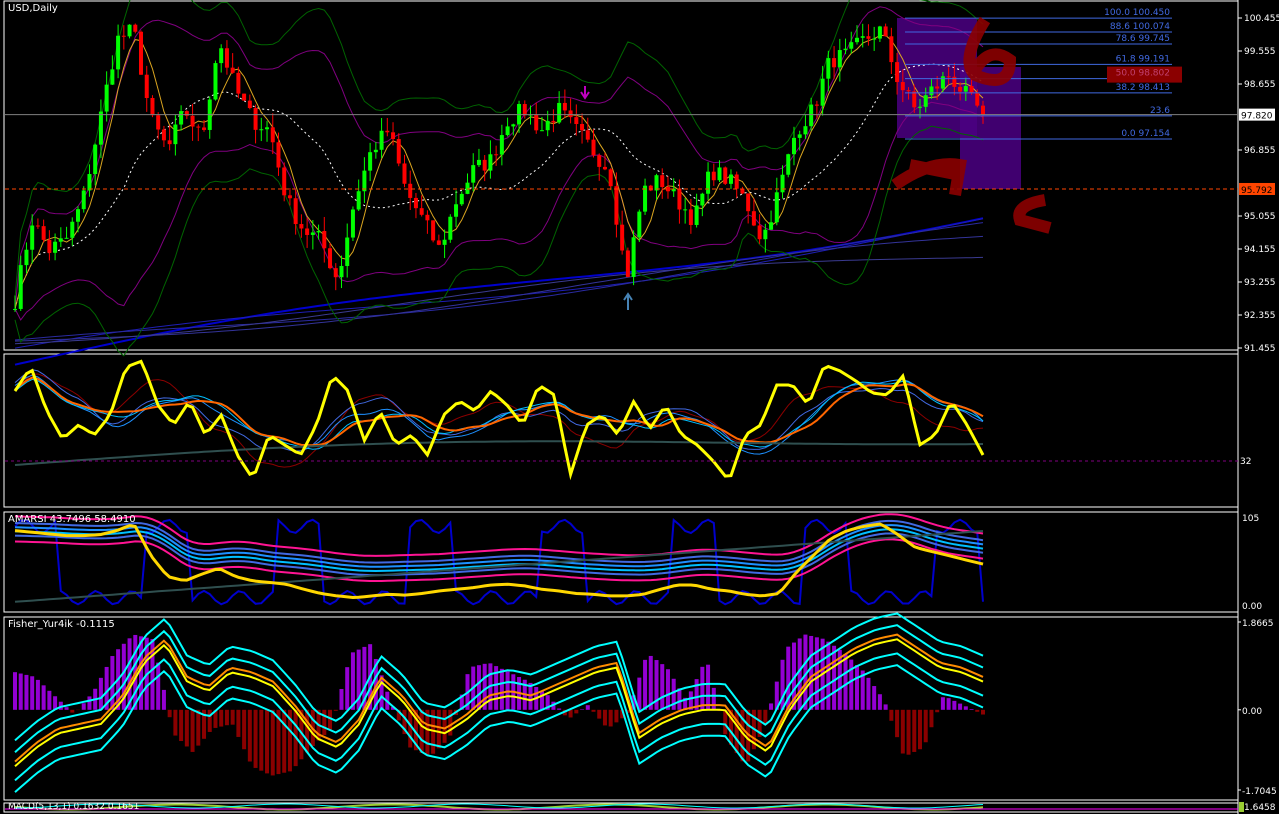  I want to click on amarsi-slow-line, so click(499, 566).